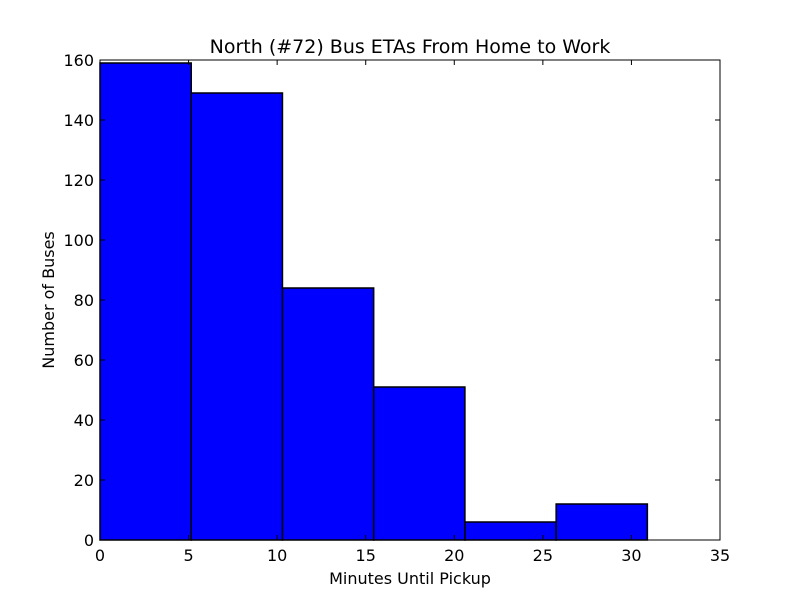 This screenshot has width=800, height=600. What do you see at coordinates (78, 60) in the screenshot?
I see `y-tick-label-160: 160` at bounding box center [78, 60].